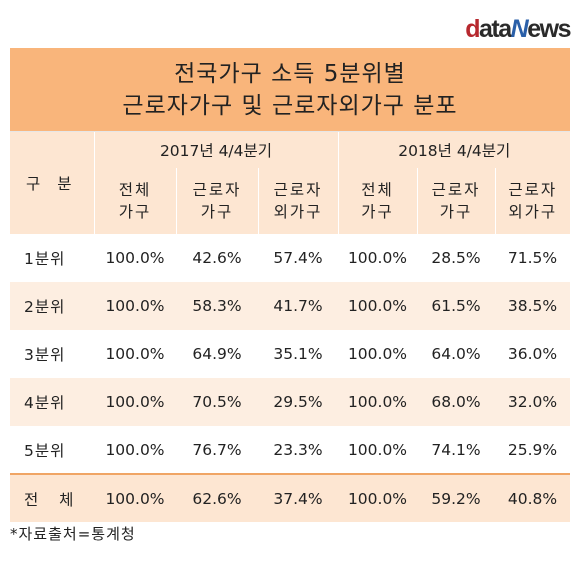 The height and width of the screenshot is (562, 580). What do you see at coordinates (532, 201) in the screenshot?
I see `subheader-nonworker-2018: 근로자 외가구` at bounding box center [532, 201].